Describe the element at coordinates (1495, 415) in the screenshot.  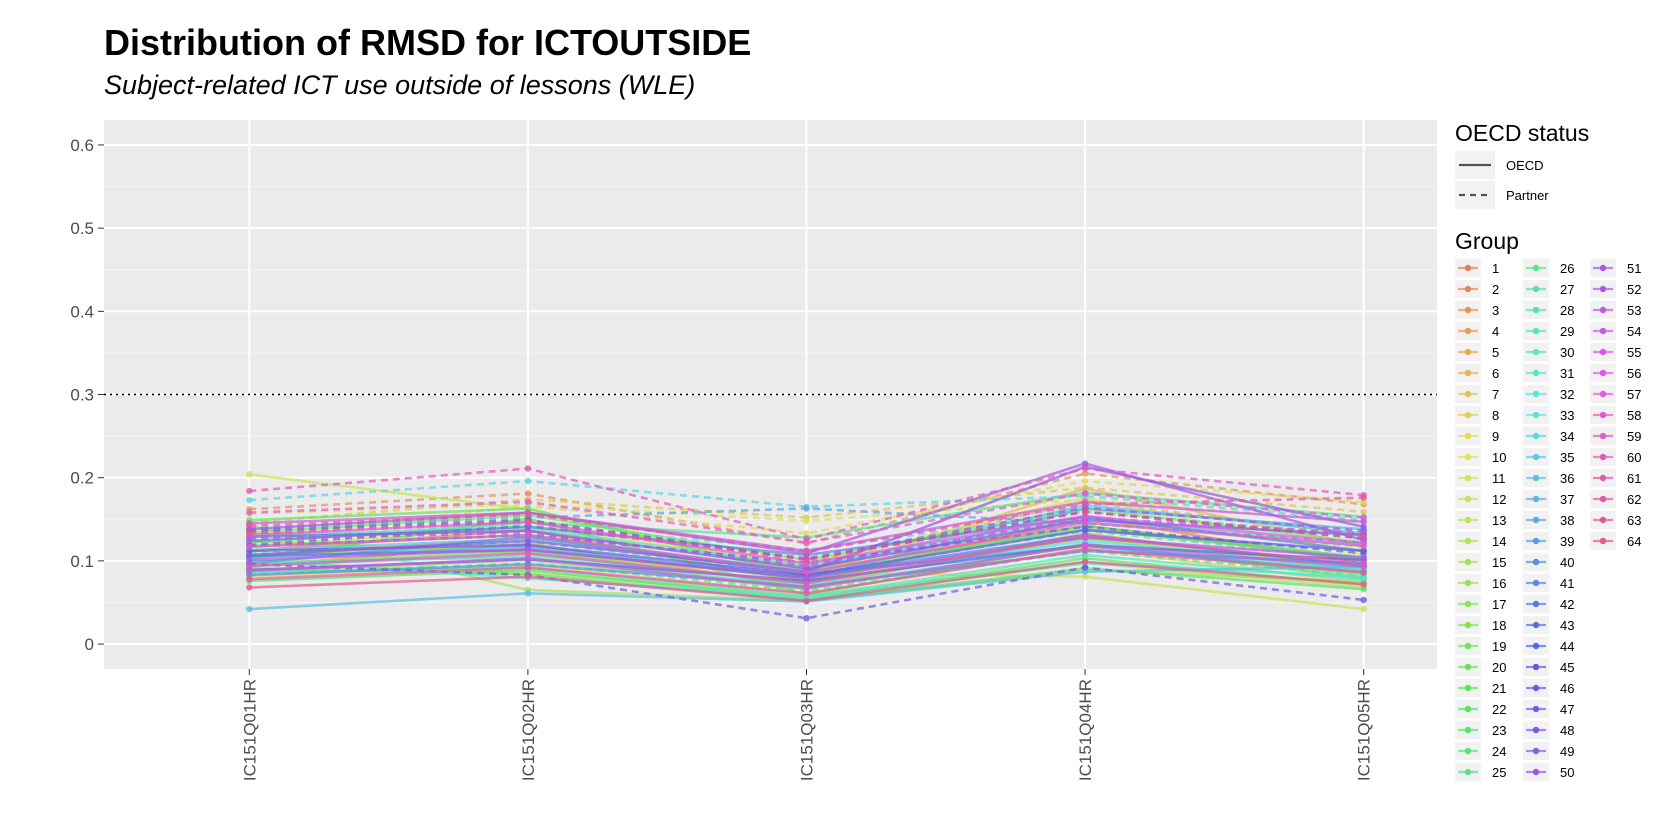
I see `legend-label-group: 8` at that location.